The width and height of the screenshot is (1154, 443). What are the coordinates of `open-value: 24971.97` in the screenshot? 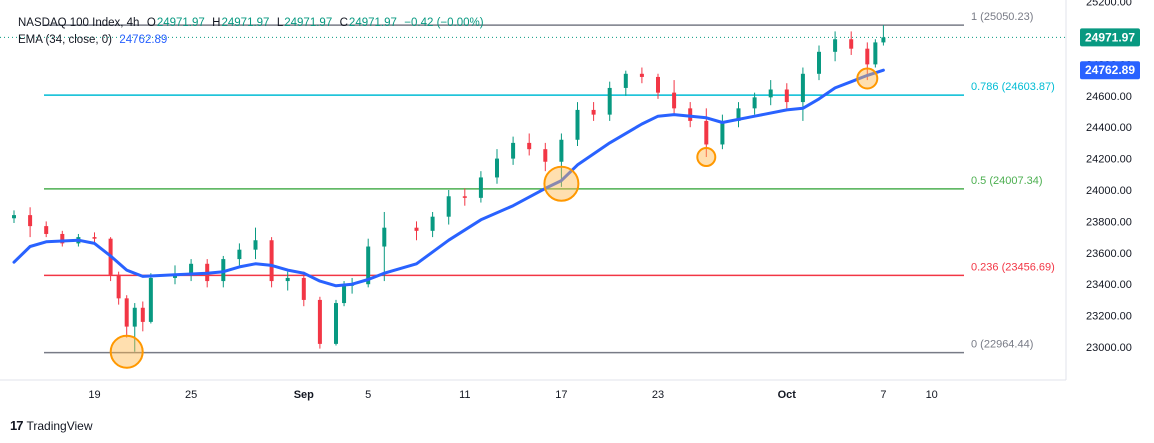 It's located at (180, 23).